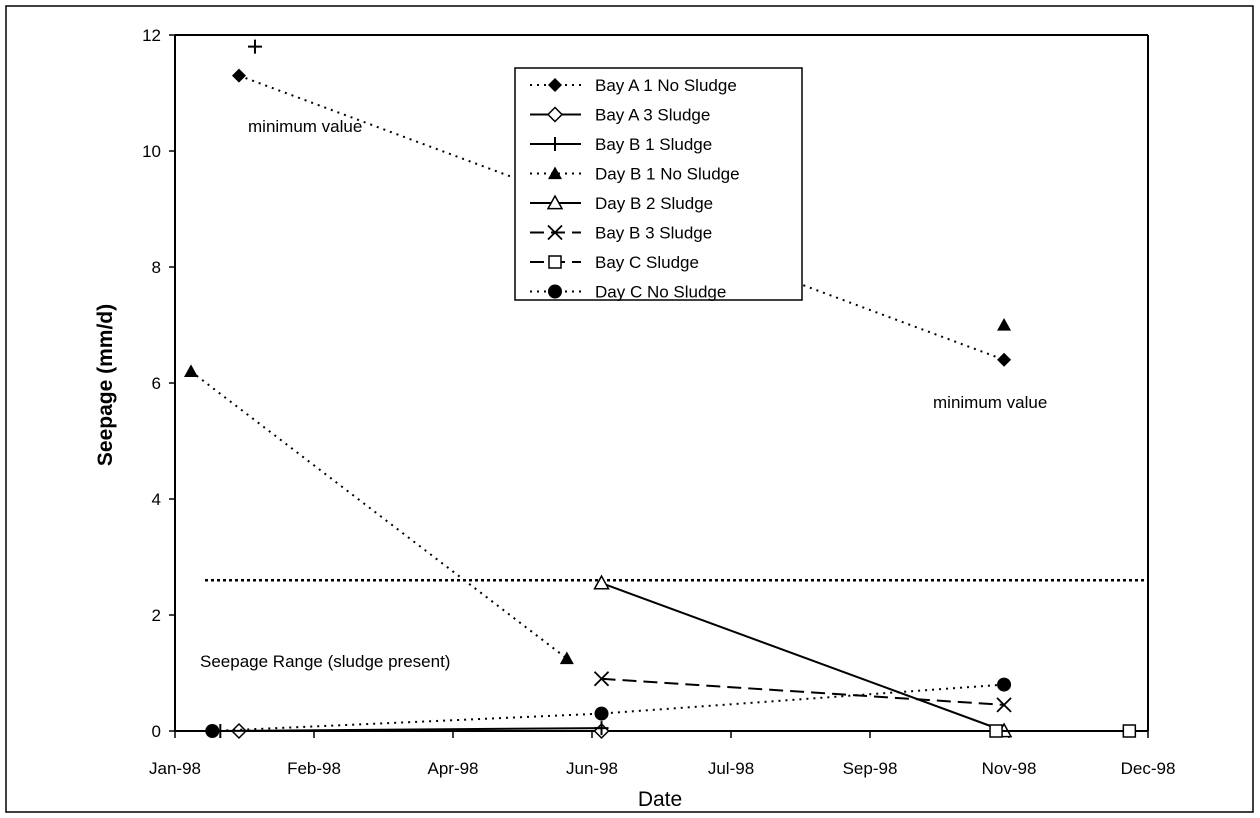 Image resolution: width=1260 pixels, height=818 pixels. I want to click on x-tick-label-1: Feb-98, so click(314, 768).